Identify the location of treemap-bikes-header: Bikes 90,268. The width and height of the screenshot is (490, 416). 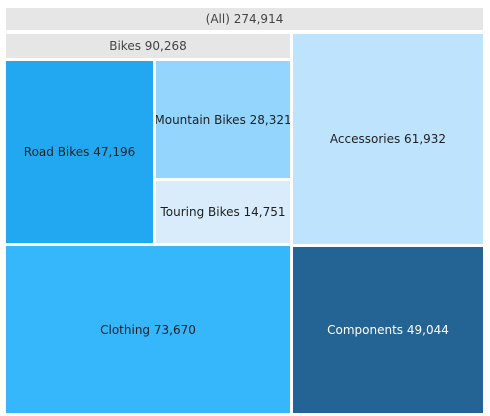
(148, 46).